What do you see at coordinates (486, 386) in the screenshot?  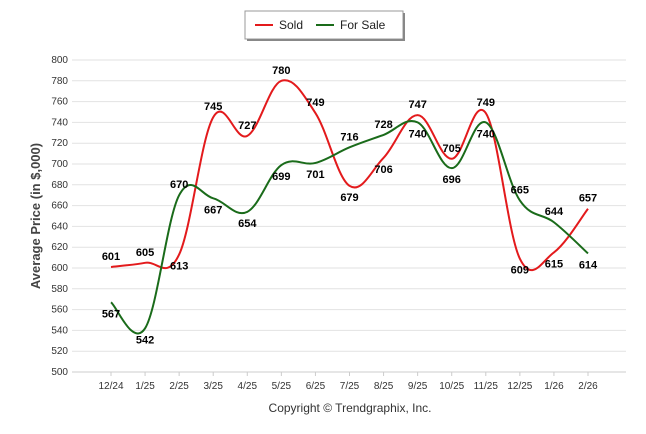 I see `x-tick-label: 11/25` at bounding box center [486, 386].